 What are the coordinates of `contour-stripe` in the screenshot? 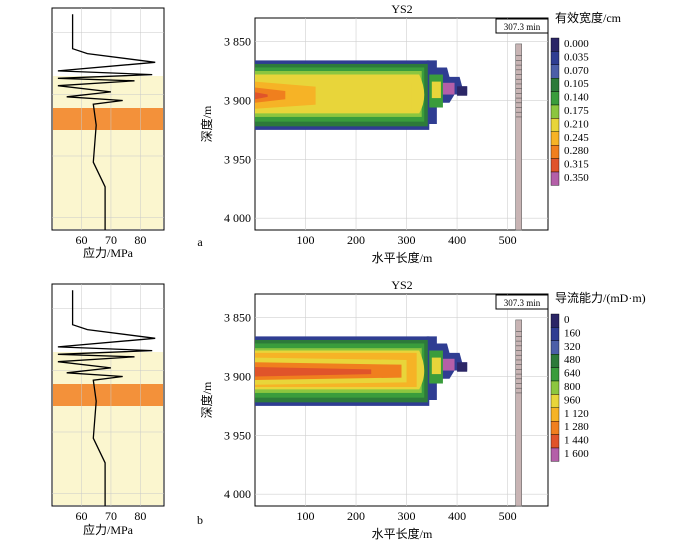 It's located at (338, 346).